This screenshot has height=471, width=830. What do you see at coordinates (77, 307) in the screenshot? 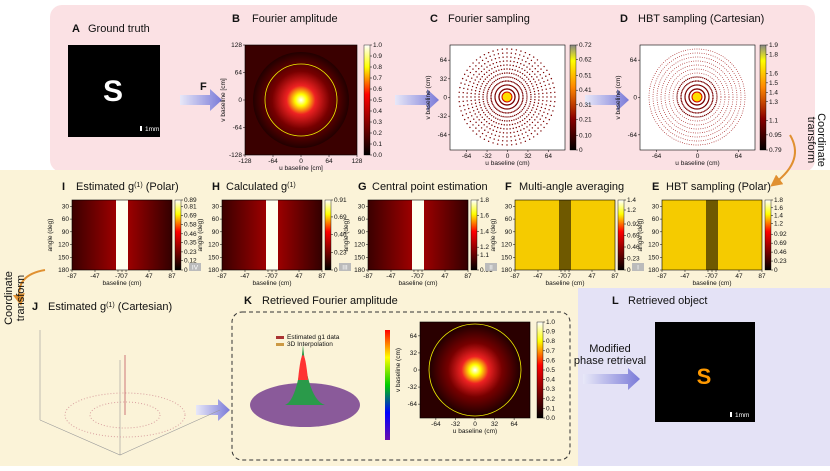
I see `title-part: Estimated g` at bounding box center [77, 307].